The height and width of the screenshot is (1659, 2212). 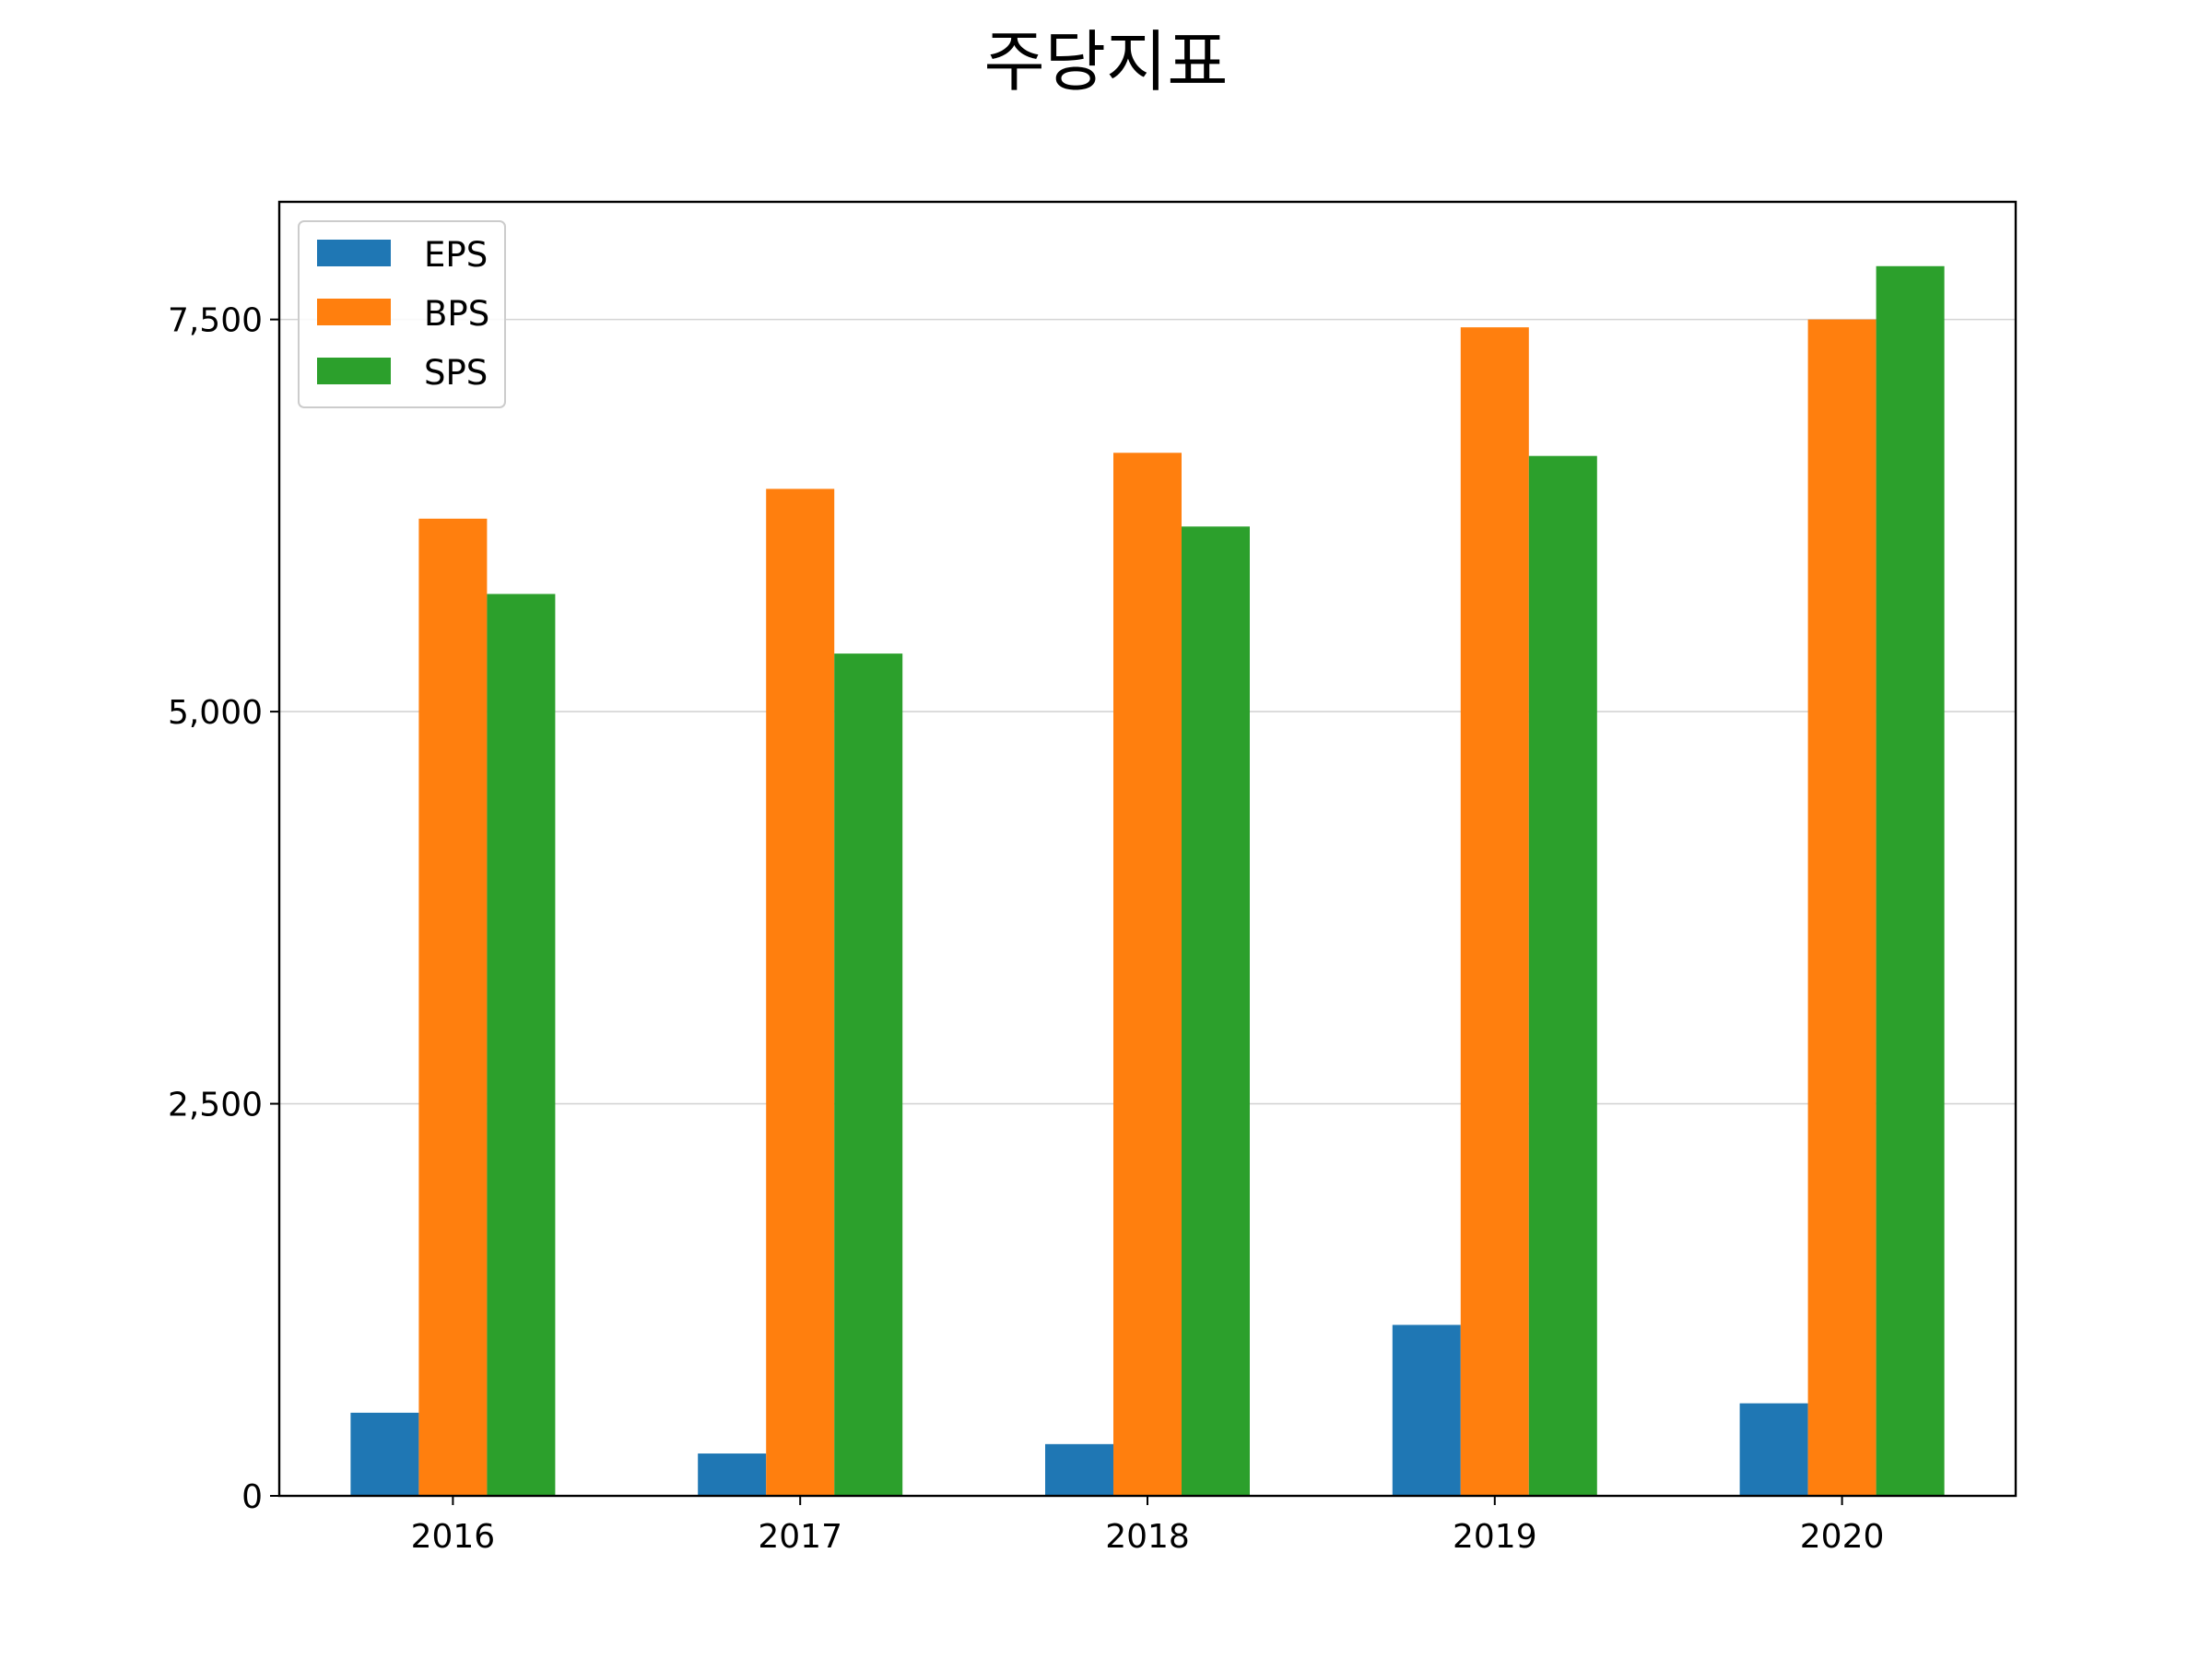 What do you see at coordinates (1842, 907) in the screenshot?
I see `bar-bps-2020` at bounding box center [1842, 907].